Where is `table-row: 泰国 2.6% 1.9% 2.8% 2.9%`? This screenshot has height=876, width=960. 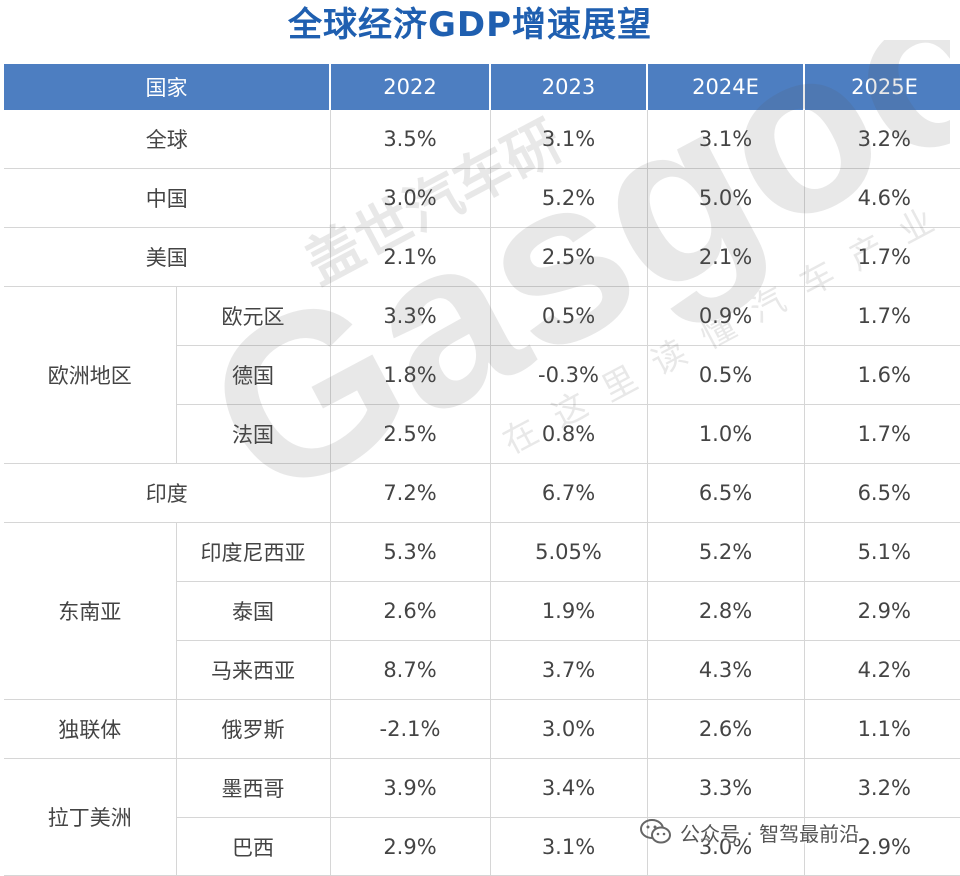 table-row: 泰国 2.6% 1.9% 2.8% 2.9% is located at coordinates (482, 611).